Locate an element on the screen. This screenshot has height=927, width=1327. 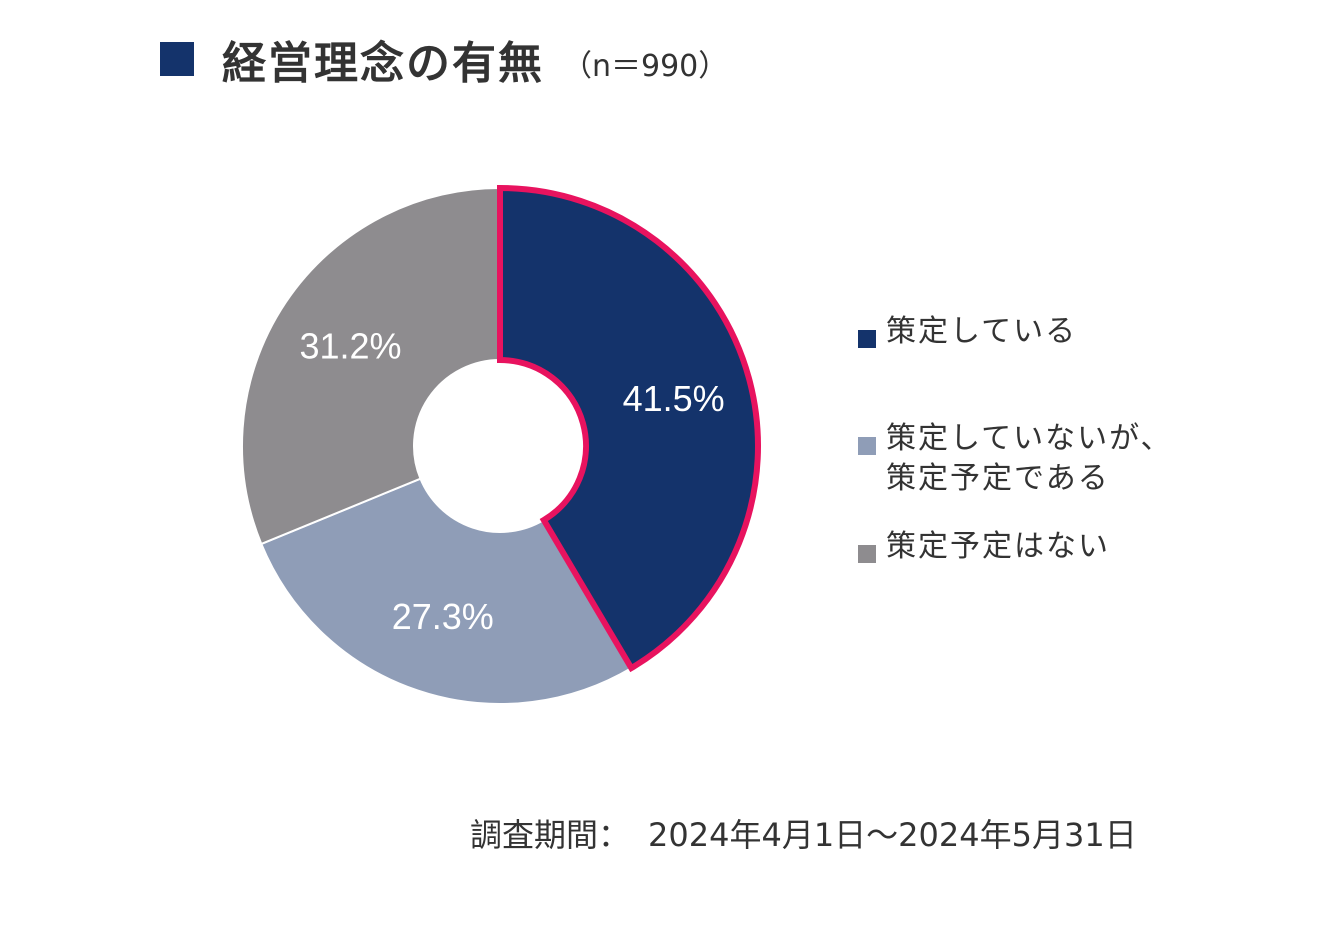
legend-label-2-line-0: 策定予定はない is located at coordinates (998, 546).